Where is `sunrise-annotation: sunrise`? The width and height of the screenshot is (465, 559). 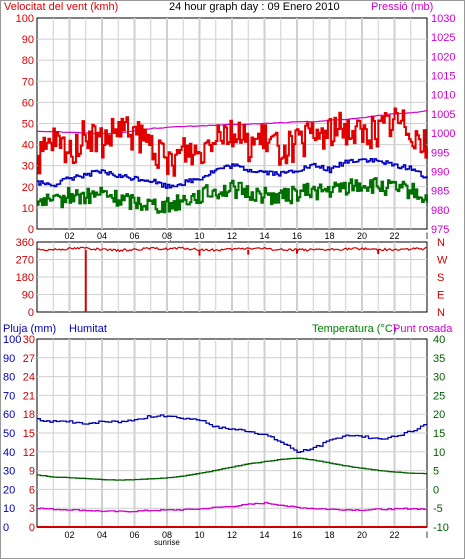 sunrise-annotation: sunrise is located at coordinates (167, 542).